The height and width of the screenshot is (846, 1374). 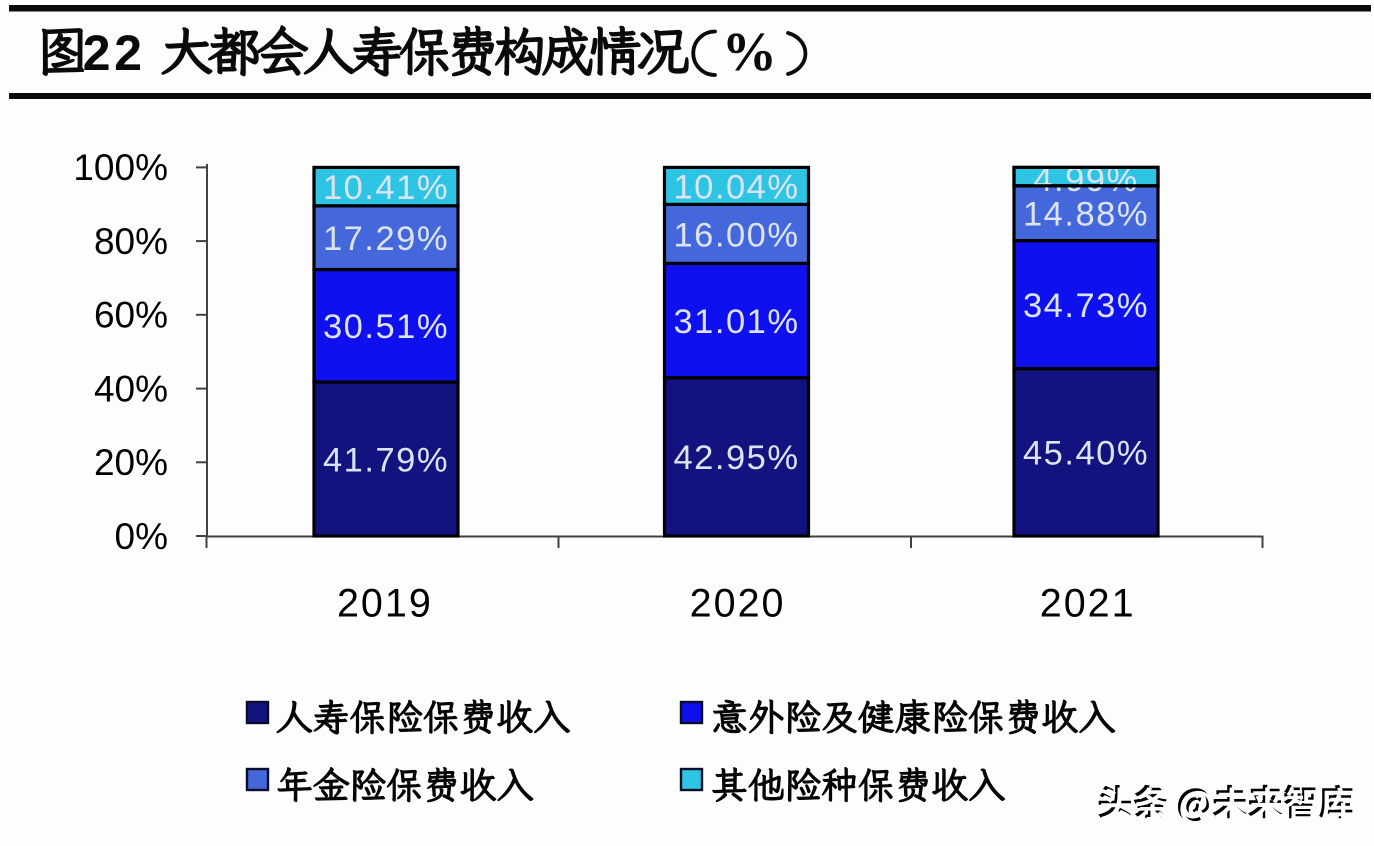 What do you see at coordinates (141, 536) in the screenshot?
I see `svg-text: 0%` at bounding box center [141, 536].